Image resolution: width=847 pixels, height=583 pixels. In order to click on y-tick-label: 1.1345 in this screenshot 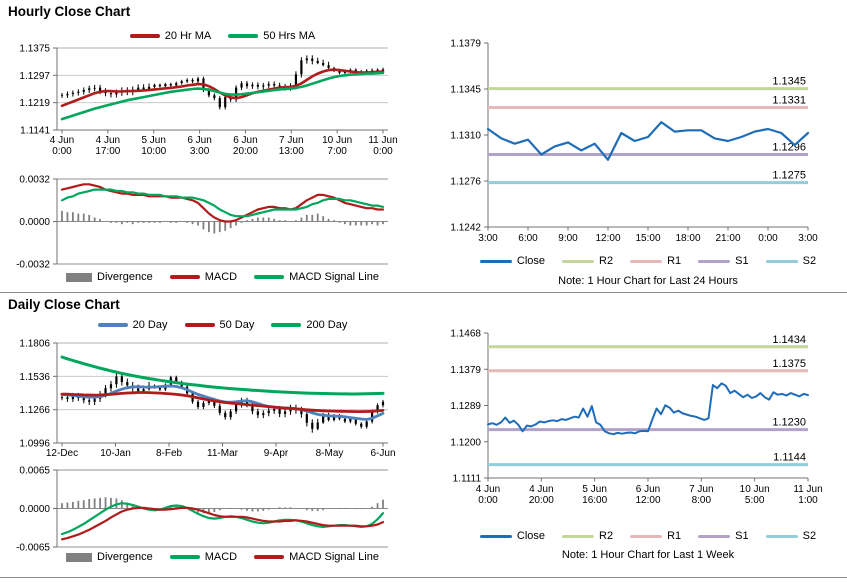, I will do `click(465, 90)`.